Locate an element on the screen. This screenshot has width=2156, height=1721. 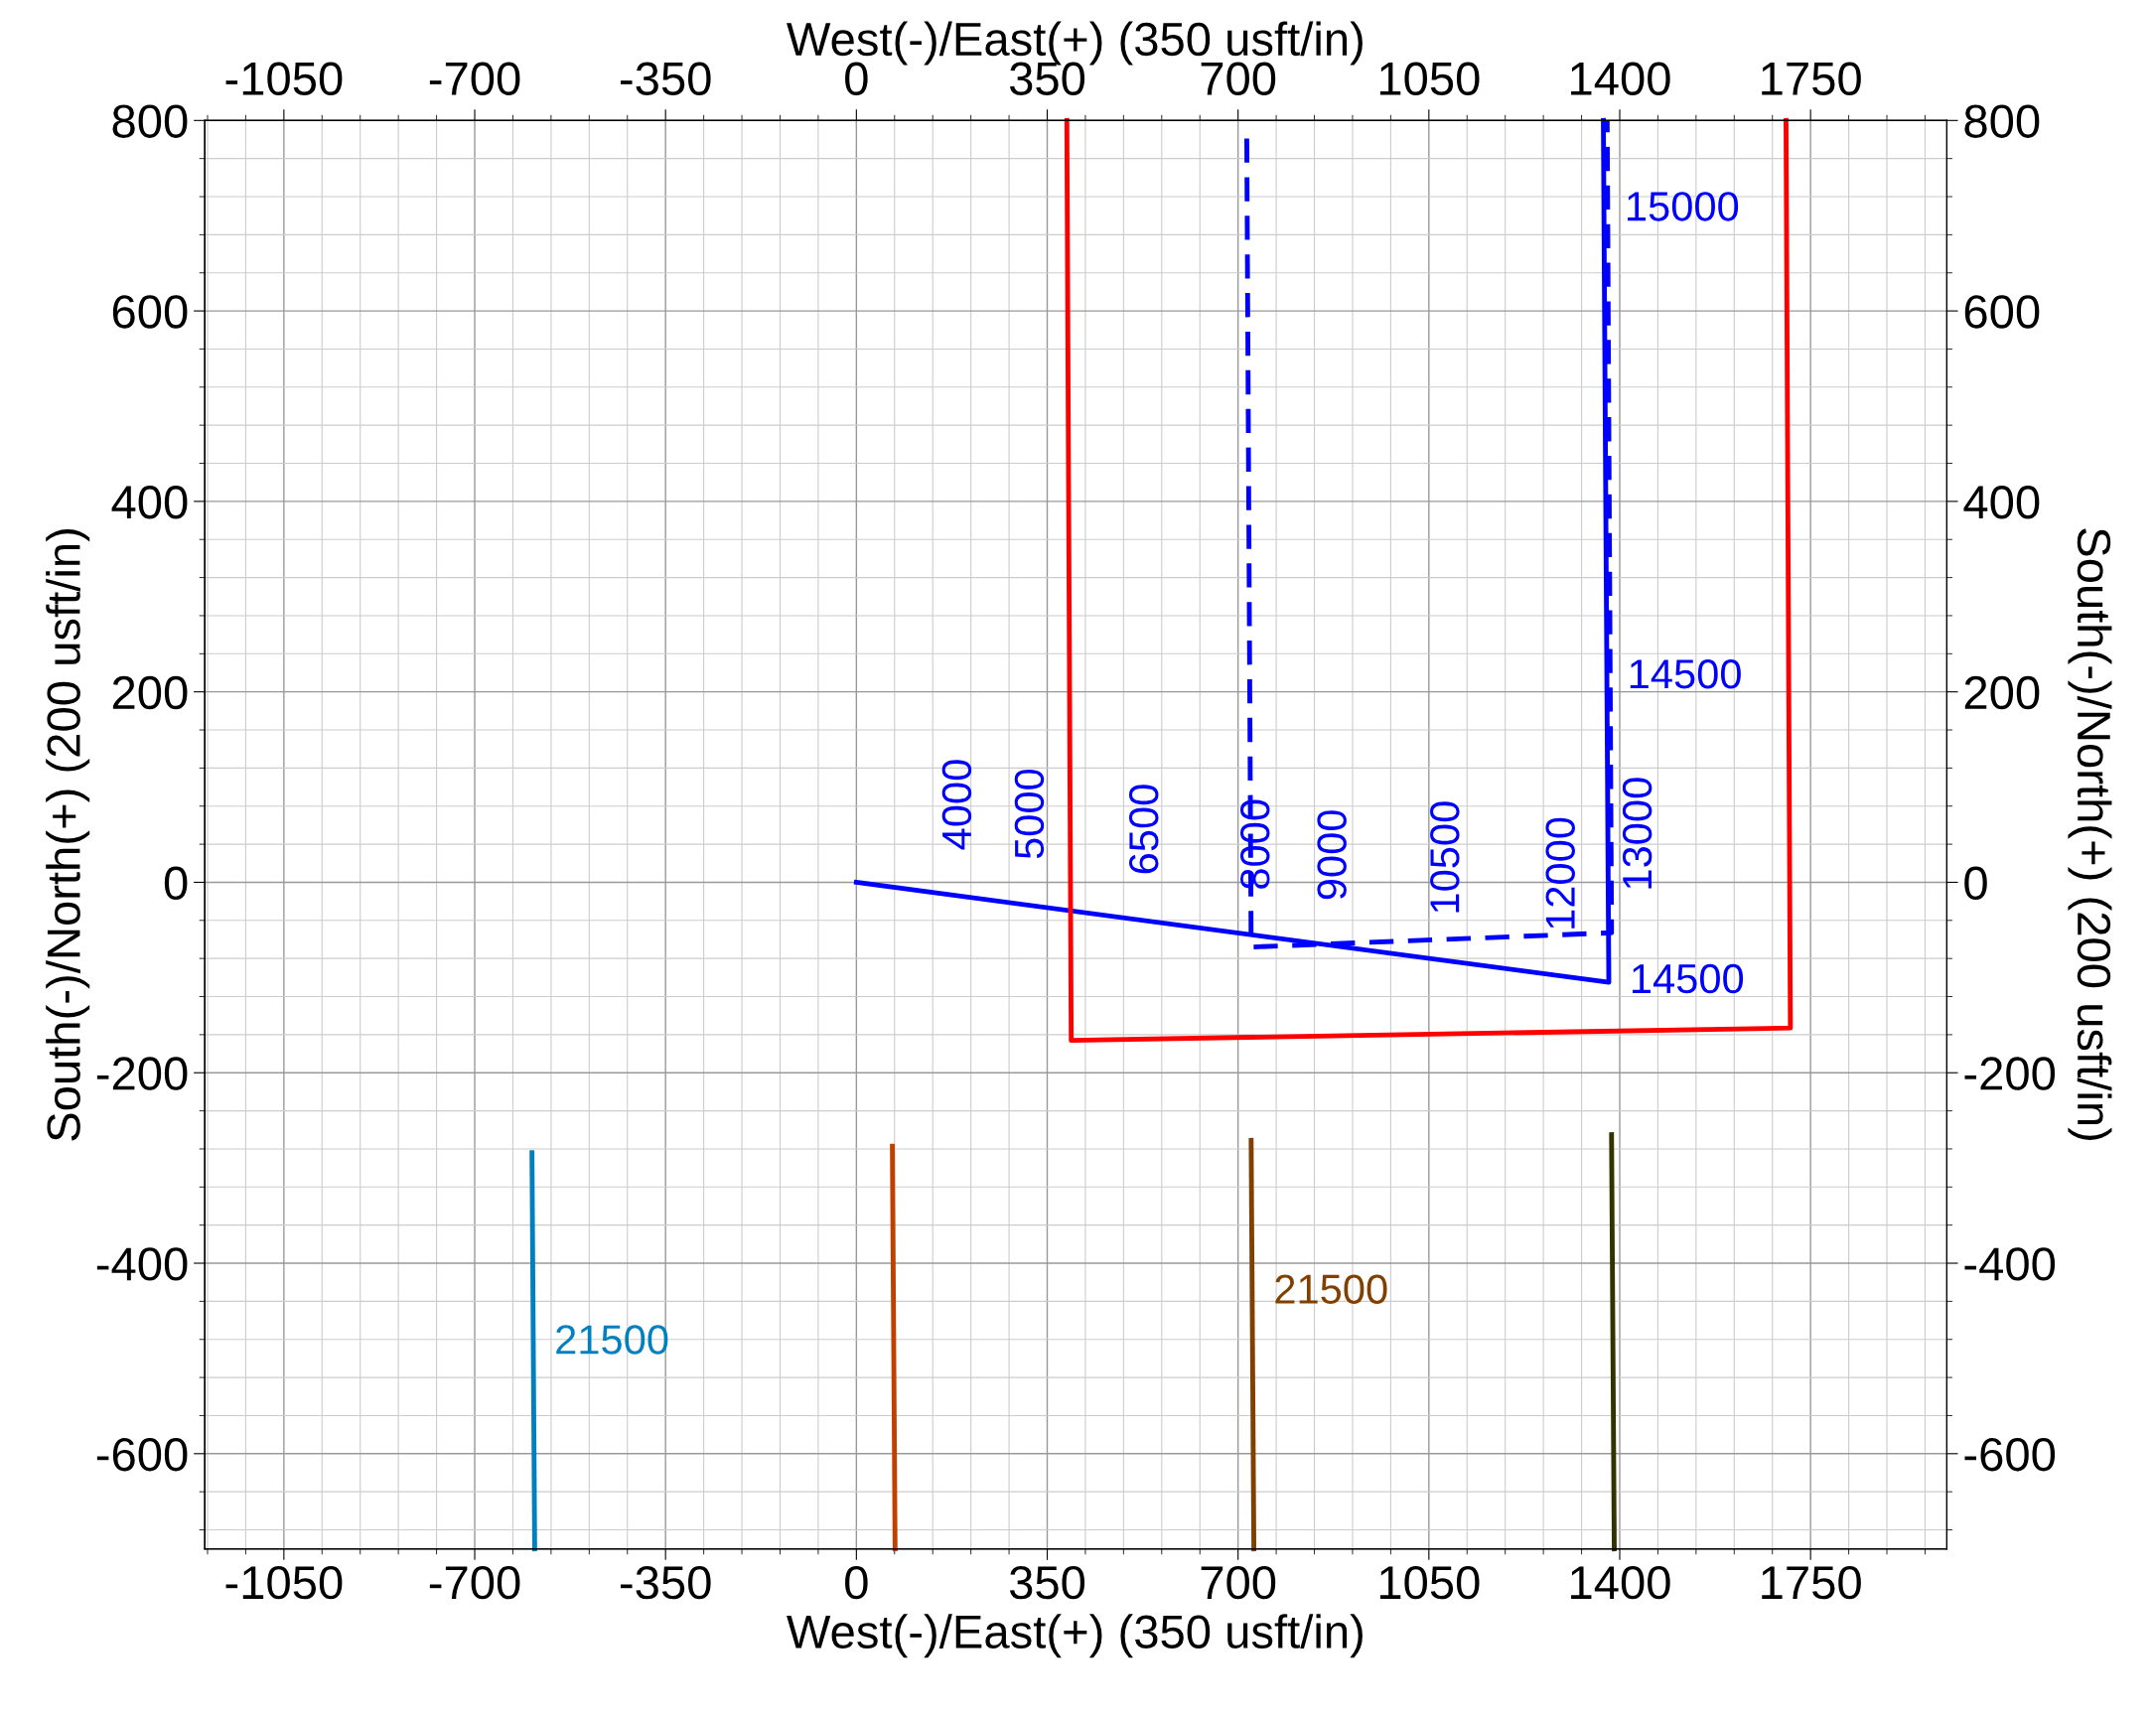
y2-axis-title: South(-)/North(+) (200 usft/in) is located at coordinates (2090, 834).